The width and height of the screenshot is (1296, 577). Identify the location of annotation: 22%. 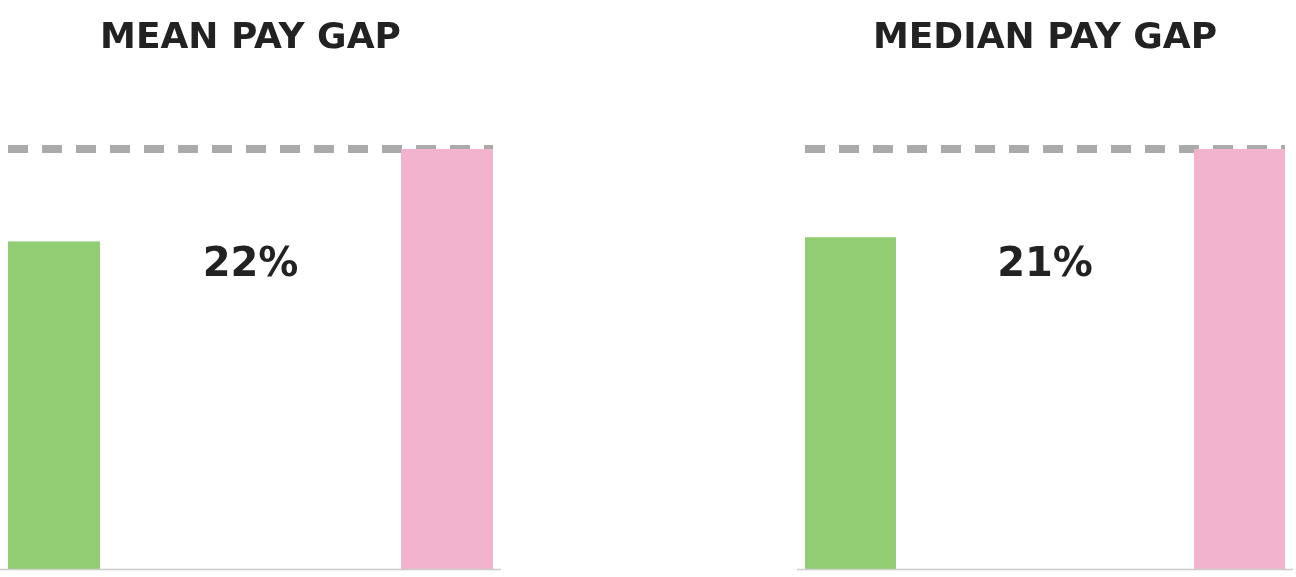
(250, 262).